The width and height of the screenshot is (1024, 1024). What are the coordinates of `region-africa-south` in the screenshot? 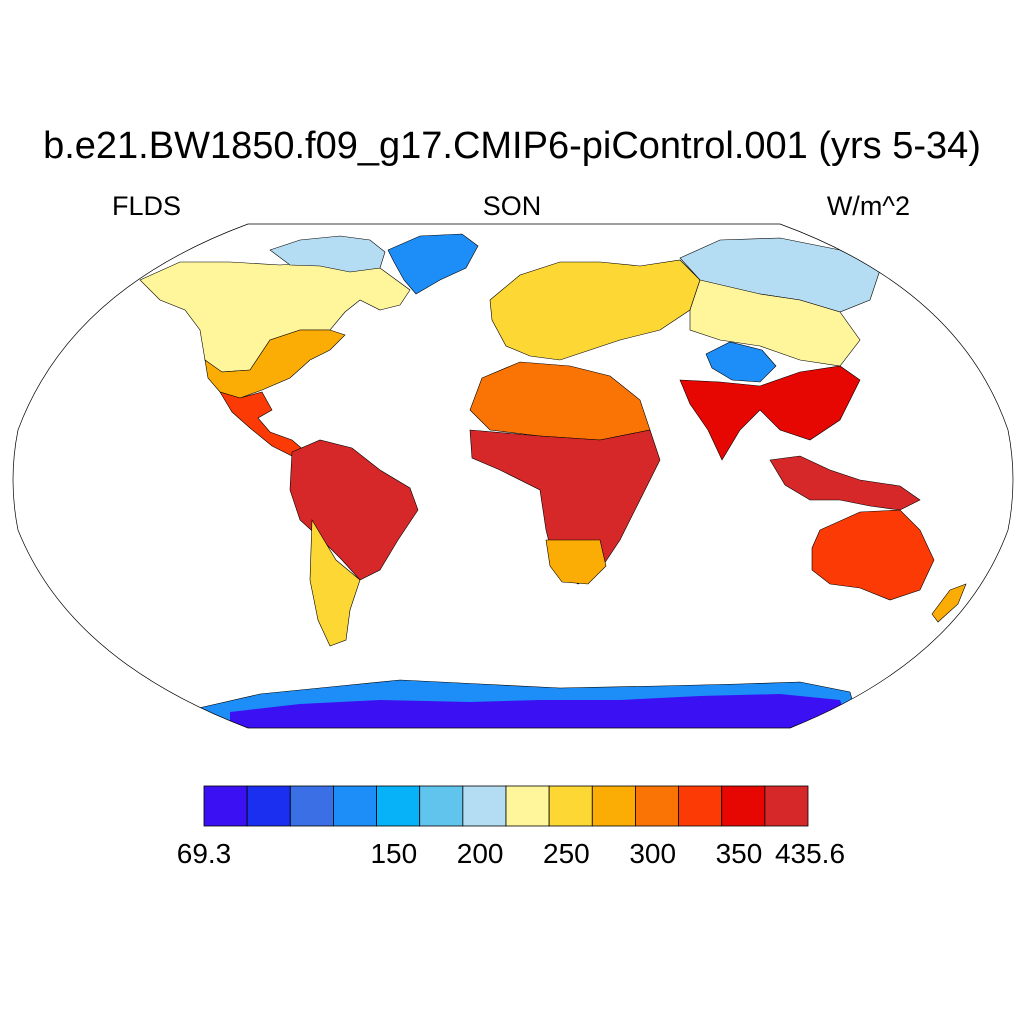 It's located at (576, 562).